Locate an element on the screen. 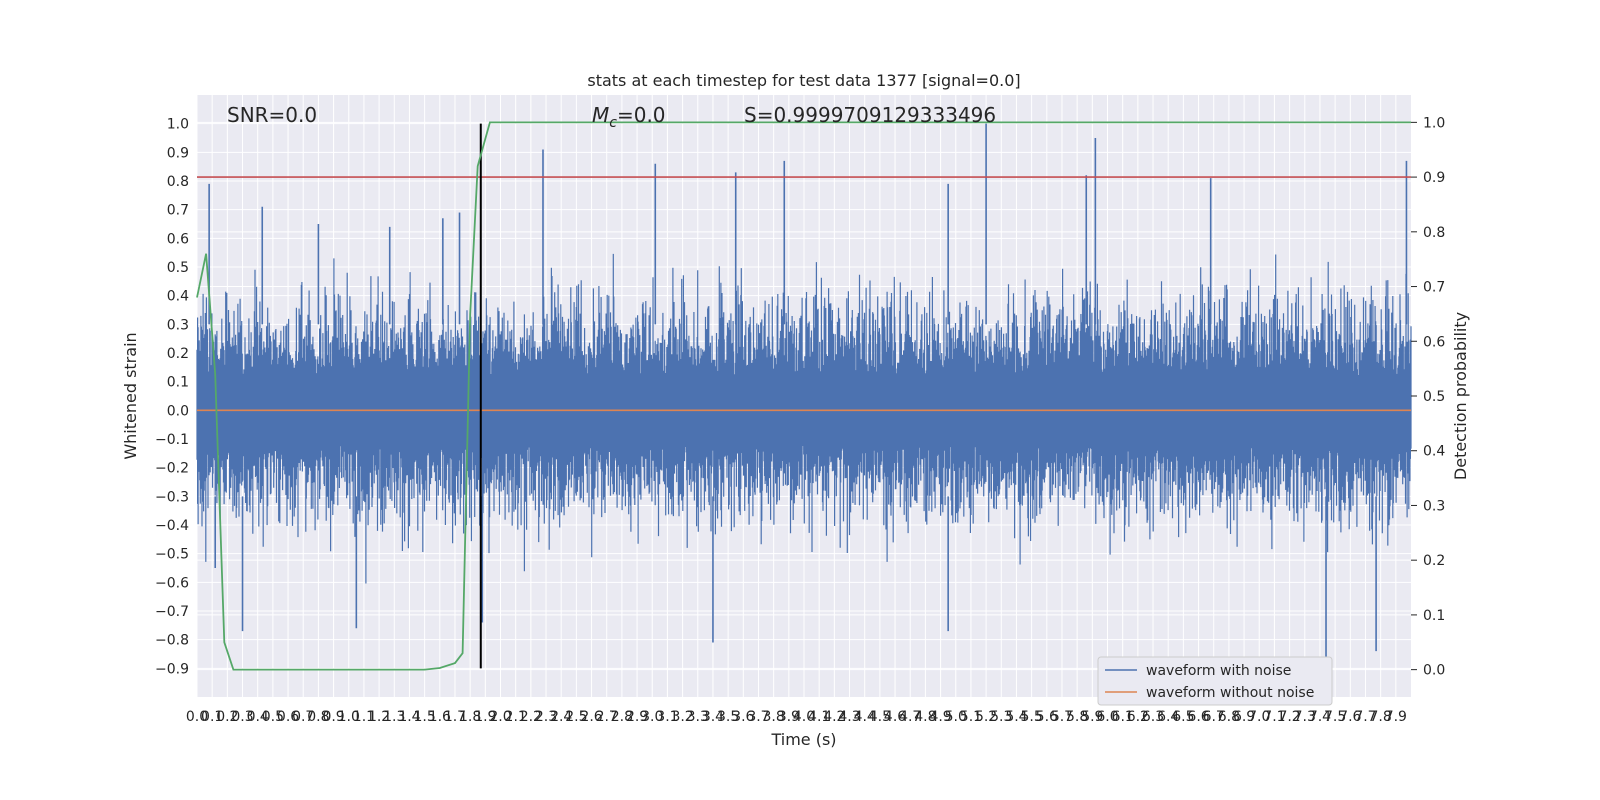  x-tick-label: 4.3 is located at coordinates (849, 717).